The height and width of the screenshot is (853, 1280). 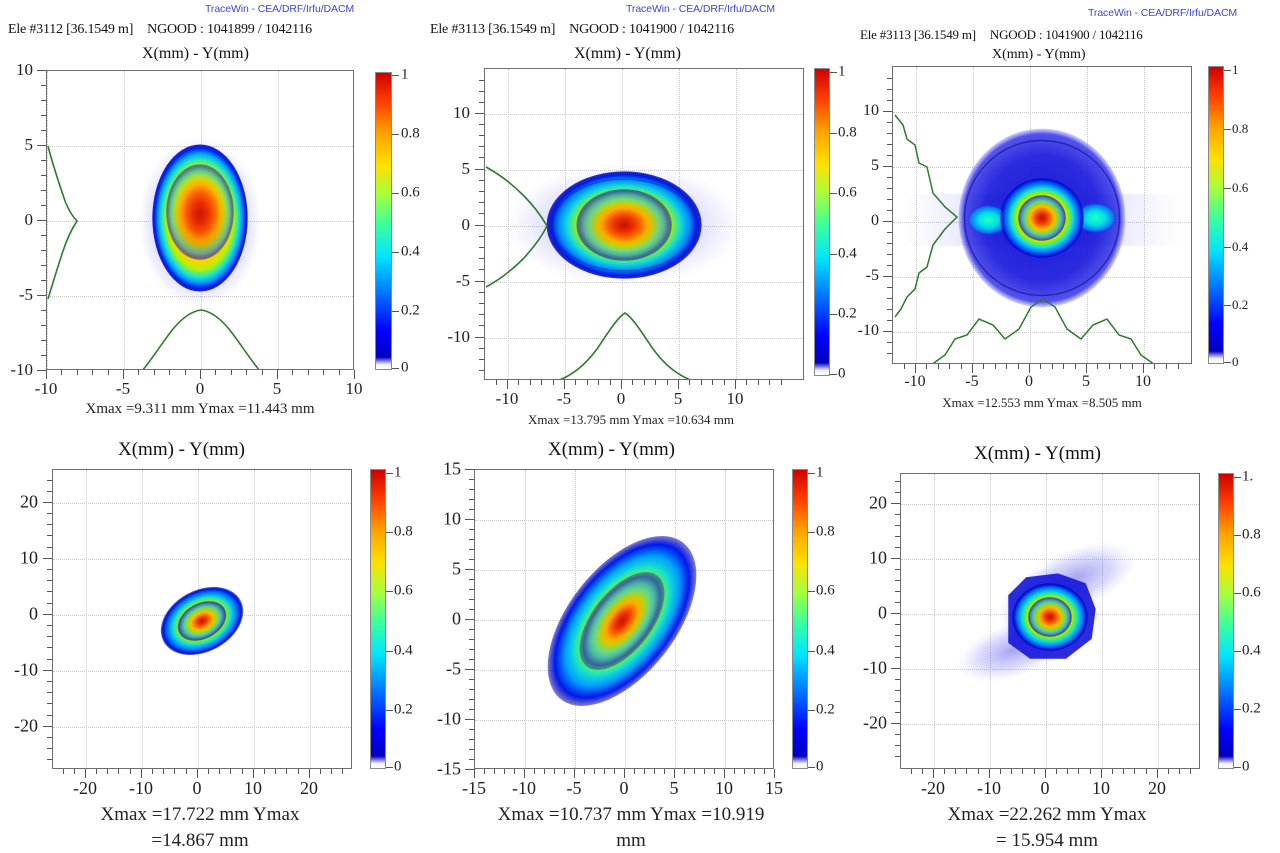 I want to click on ngood-value: NGOOD : 1041900 / 1042116, so click(x=1066, y=34).